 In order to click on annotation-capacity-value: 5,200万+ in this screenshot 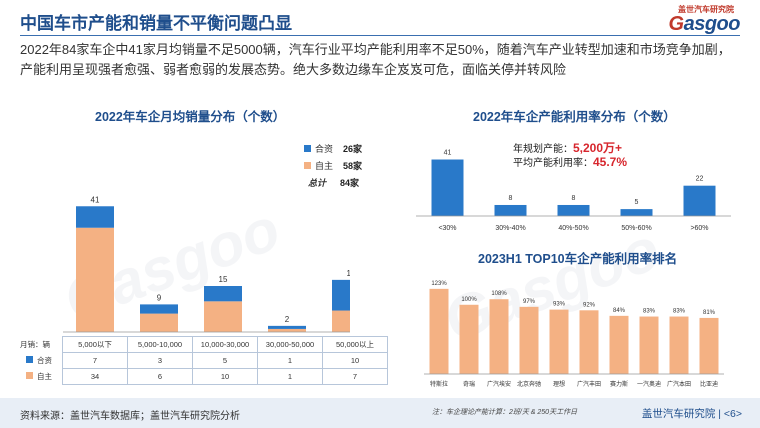, I will do `click(598, 148)`.